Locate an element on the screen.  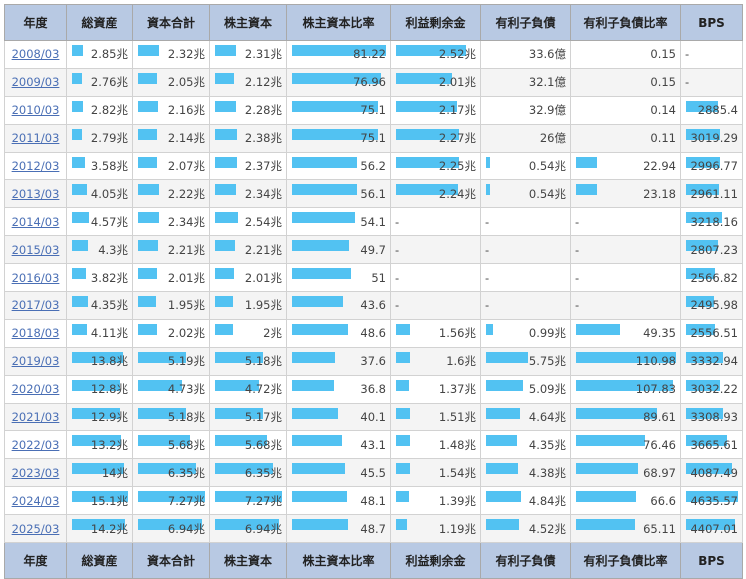
year-link: 2023/03 is located at coordinates (35, 472).